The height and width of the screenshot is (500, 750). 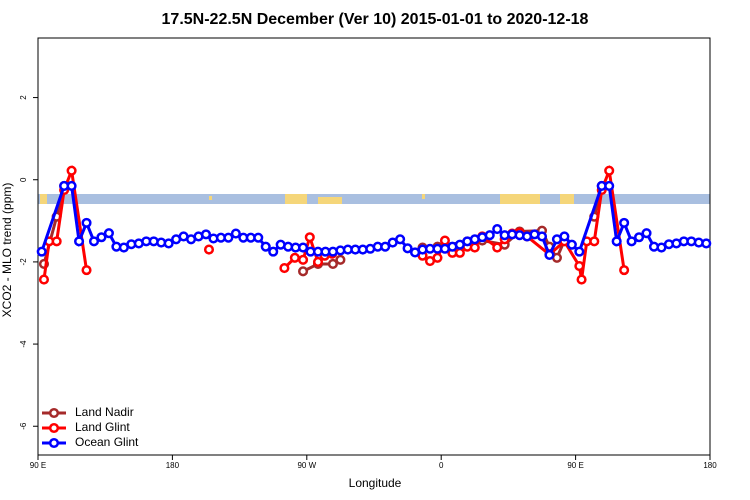 What do you see at coordinates (441, 465) in the screenshot?
I see `x-tick-label: 0` at bounding box center [441, 465].